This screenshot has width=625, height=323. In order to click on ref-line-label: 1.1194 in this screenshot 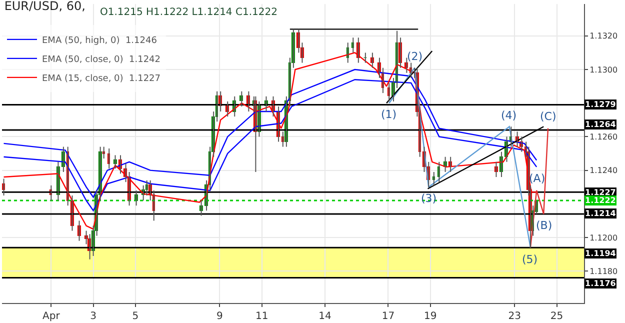, I will do `click(600, 253)`.